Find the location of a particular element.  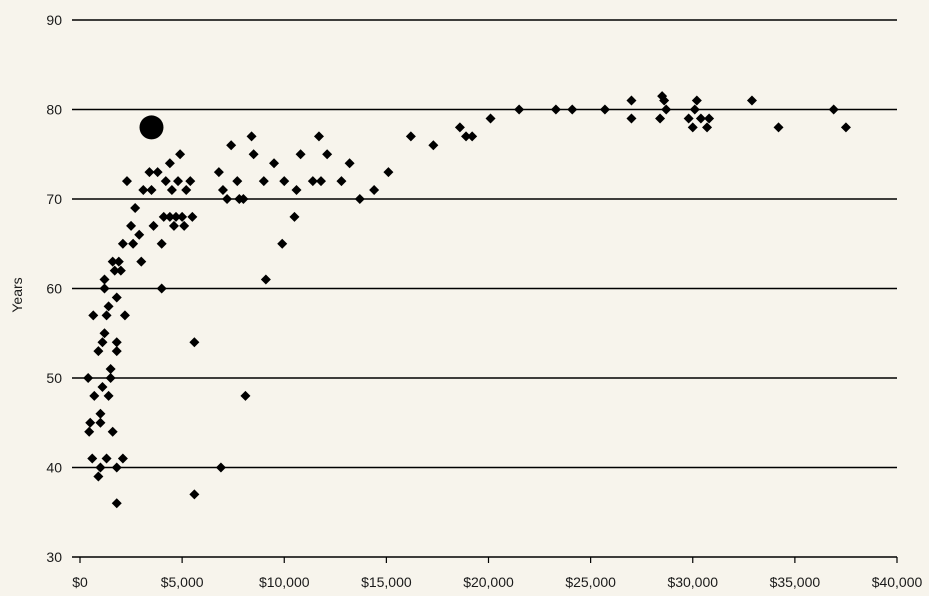

highlighted-point is located at coordinates (151, 127).